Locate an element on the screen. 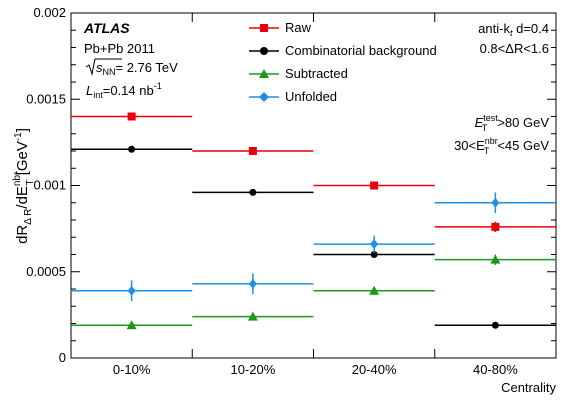 This screenshot has width=567, height=401. legend-label-subtracted: Subtracted is located at coordinates (316, 73).